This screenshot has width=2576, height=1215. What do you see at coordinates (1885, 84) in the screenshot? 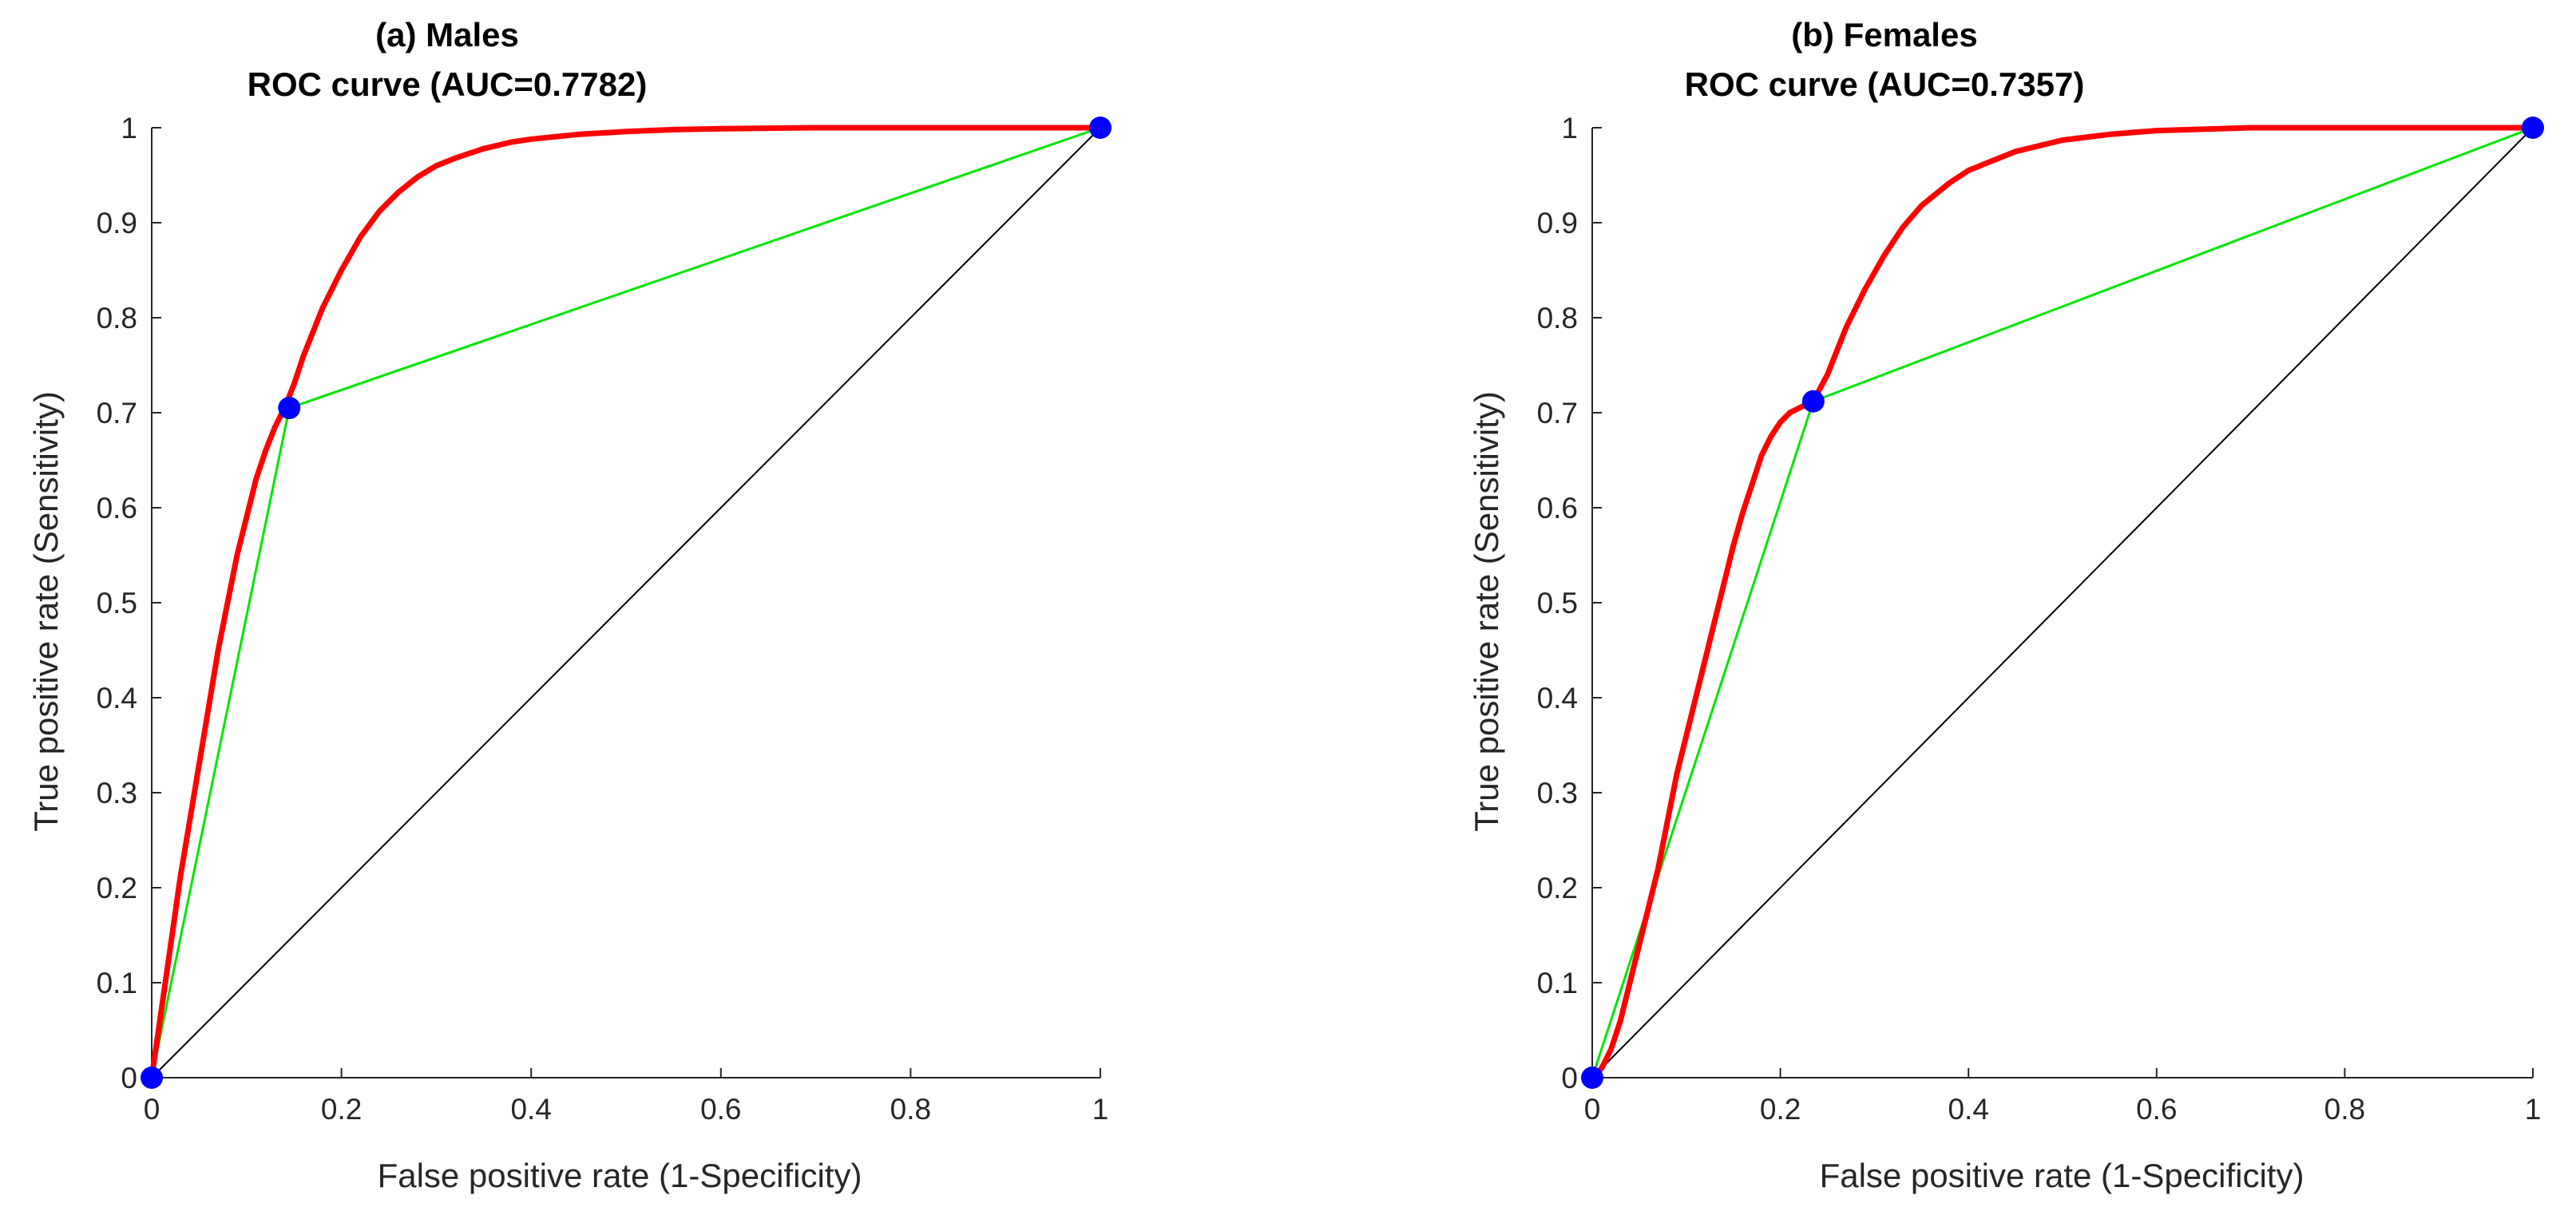
I see `chart-subtitle: ROC curve (AUC=0.7357)` at bounding box center [1885, 84].